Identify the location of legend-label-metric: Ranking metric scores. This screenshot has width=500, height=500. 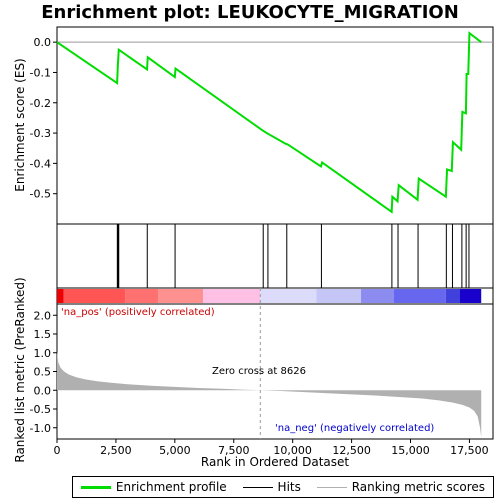
(418, 487).